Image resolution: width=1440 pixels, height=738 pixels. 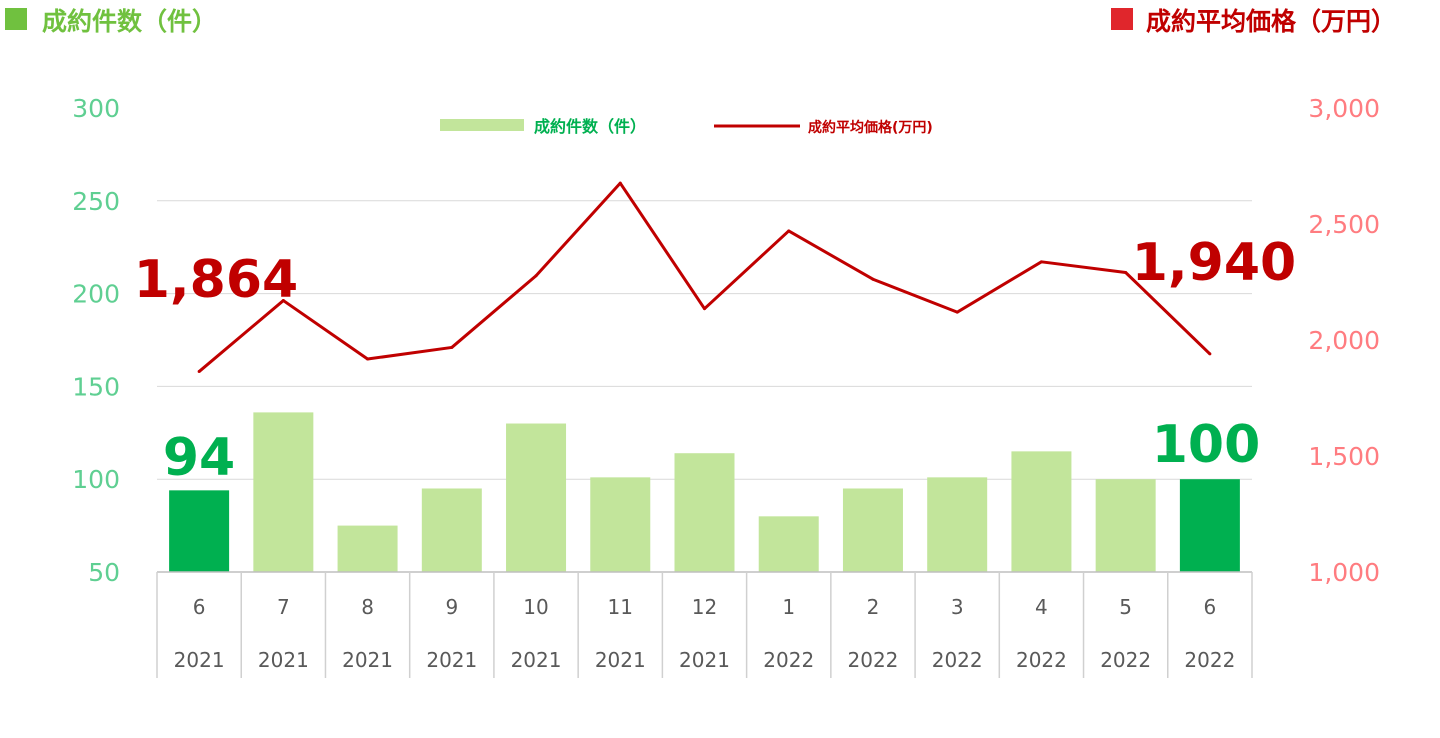 I want to click on first-bar-value-label: 94, so click(x=199, y=458).